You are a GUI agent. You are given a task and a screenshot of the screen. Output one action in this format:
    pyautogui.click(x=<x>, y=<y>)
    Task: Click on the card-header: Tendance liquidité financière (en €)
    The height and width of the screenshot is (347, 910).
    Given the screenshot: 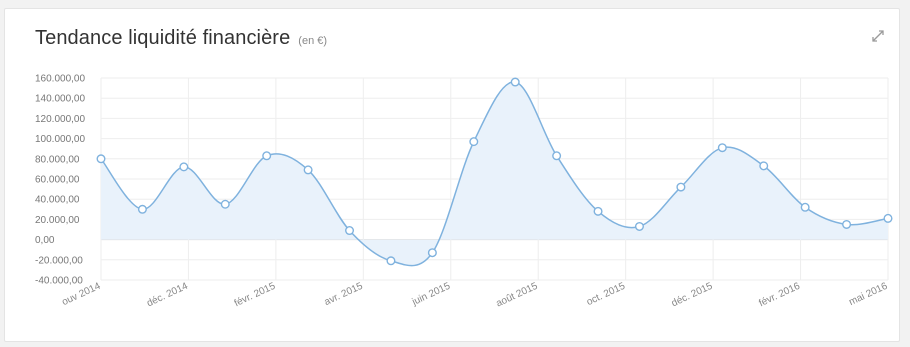 What is the action you would take?
    pyautogui.click(x=181, y=38)
    